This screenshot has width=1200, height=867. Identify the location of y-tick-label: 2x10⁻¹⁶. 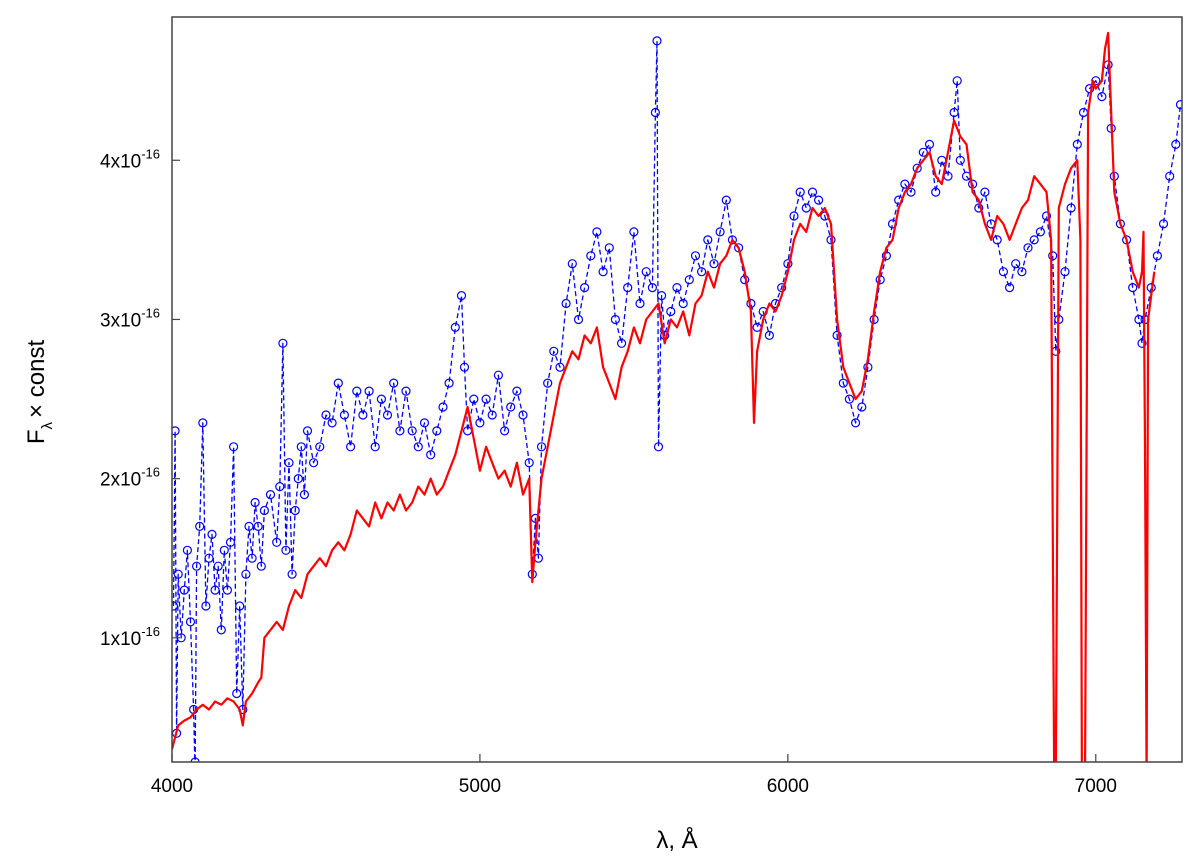
(130, 478).